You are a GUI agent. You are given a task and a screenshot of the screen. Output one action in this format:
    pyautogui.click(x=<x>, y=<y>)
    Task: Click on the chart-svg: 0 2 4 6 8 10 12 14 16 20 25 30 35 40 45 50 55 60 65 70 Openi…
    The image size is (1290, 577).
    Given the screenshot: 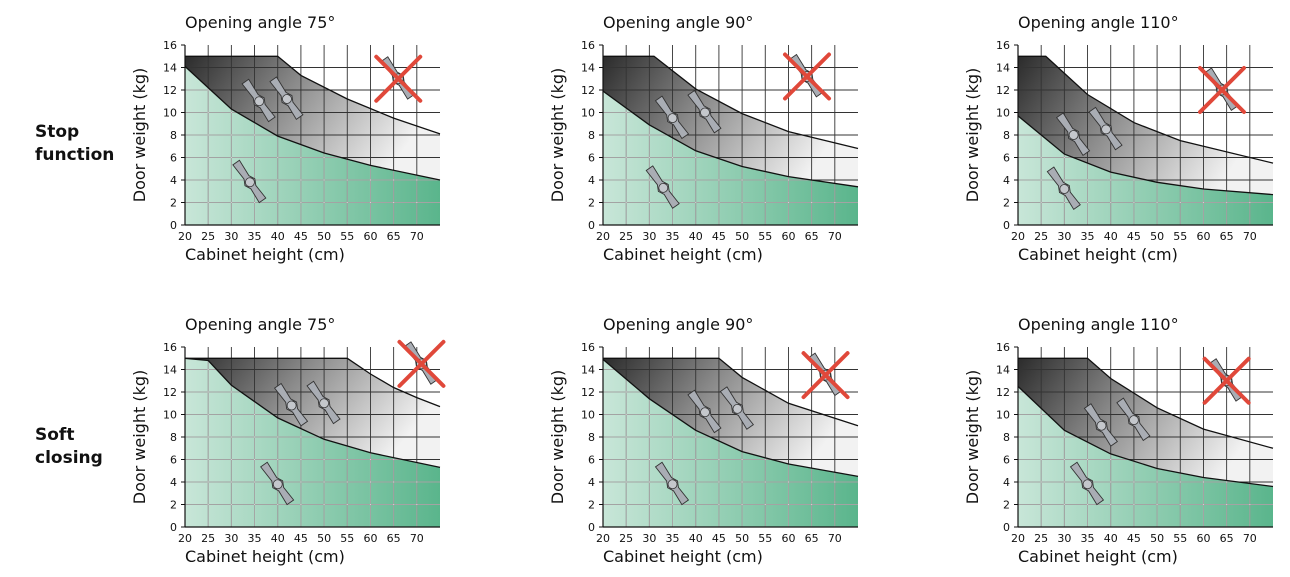 What is the action you would take?
    pyautogui.click(x=288, y=440)
    